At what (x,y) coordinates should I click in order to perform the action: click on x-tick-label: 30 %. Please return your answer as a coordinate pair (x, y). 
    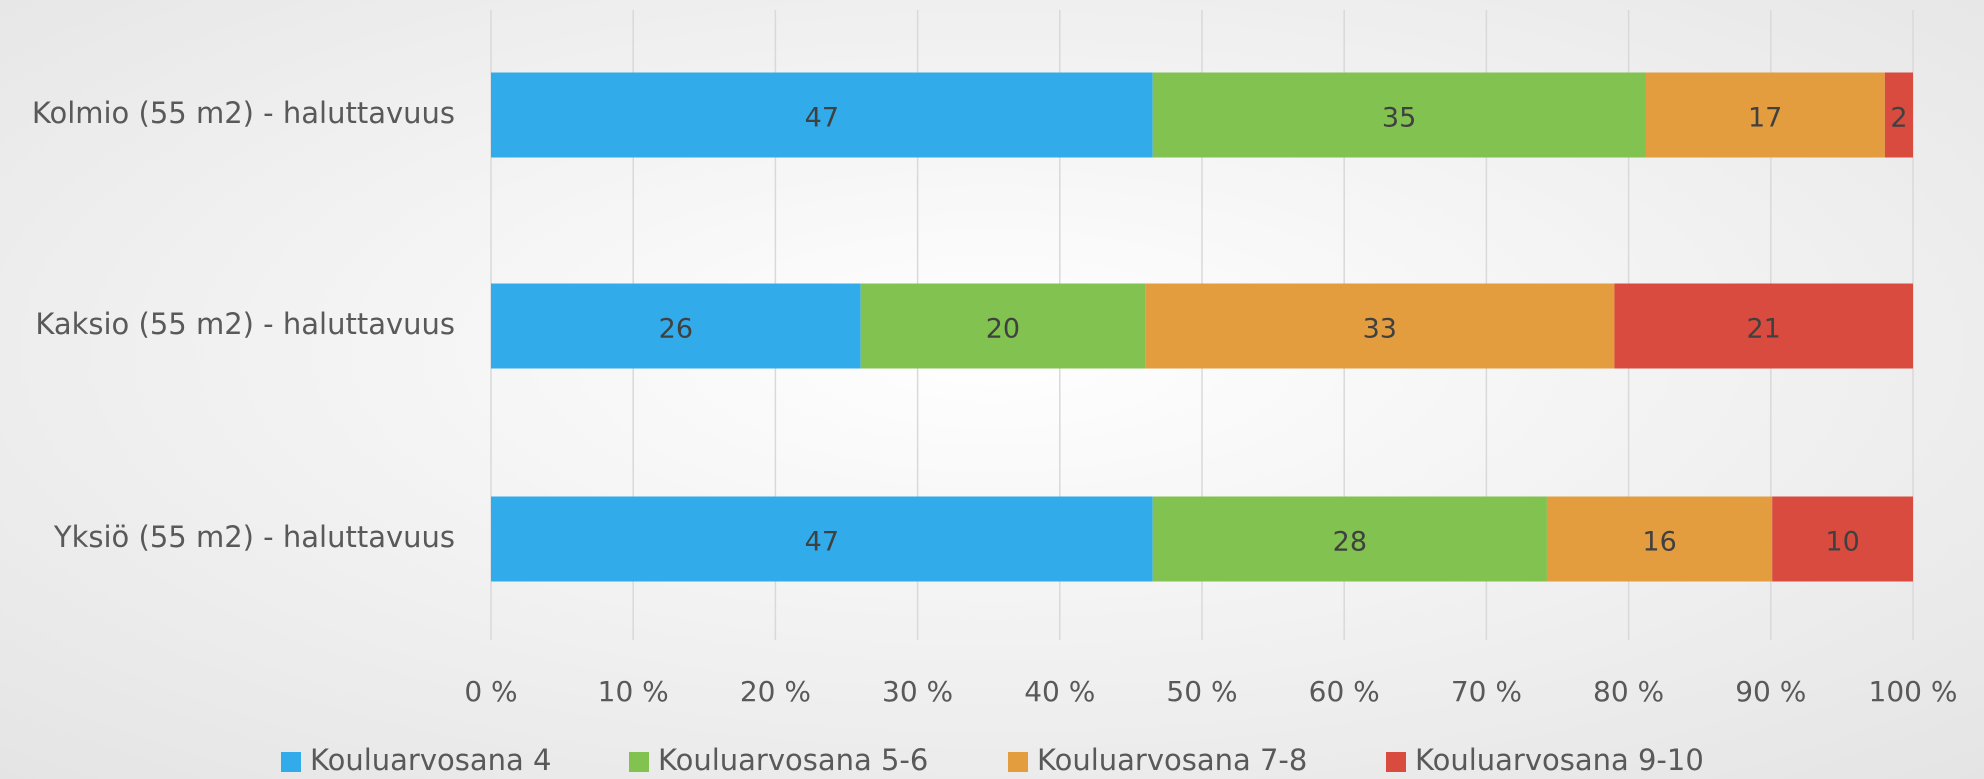
    Looking at the image, I should click on (917, 691).